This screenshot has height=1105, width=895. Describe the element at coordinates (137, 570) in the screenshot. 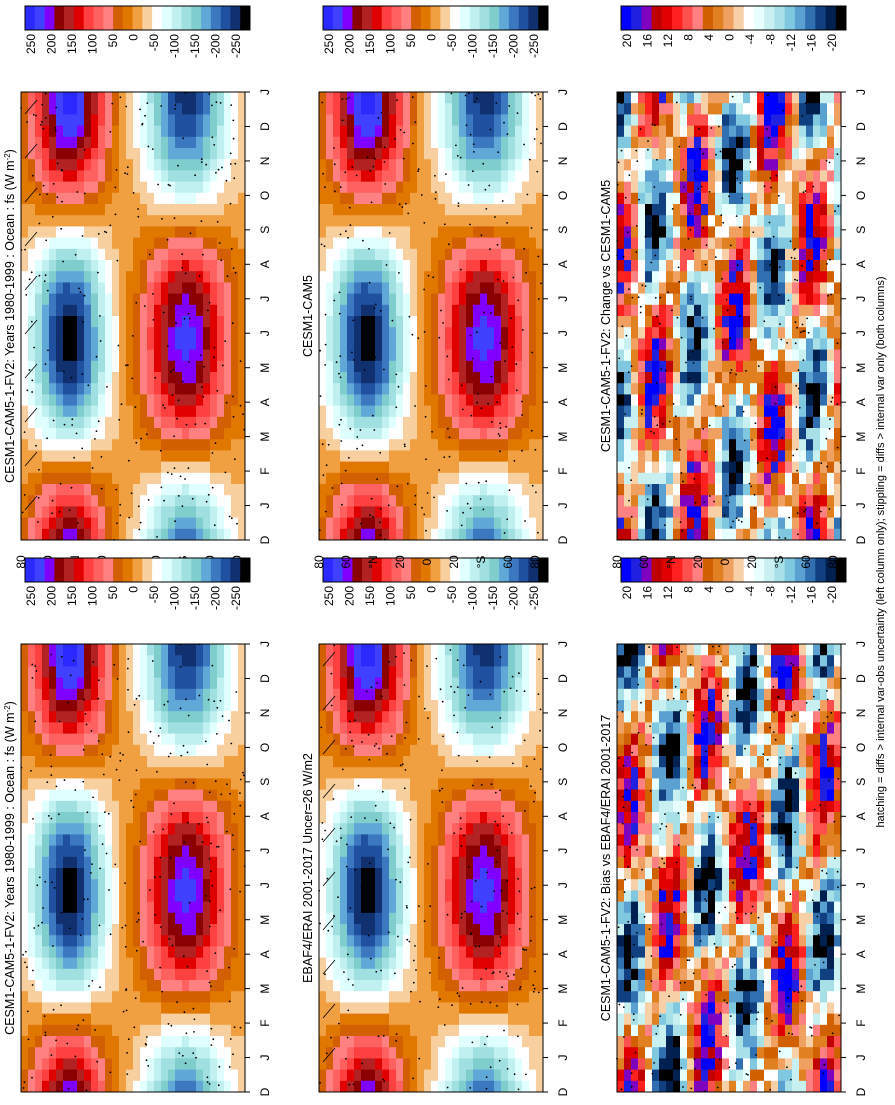

I see `colorbar-frame` at that location.